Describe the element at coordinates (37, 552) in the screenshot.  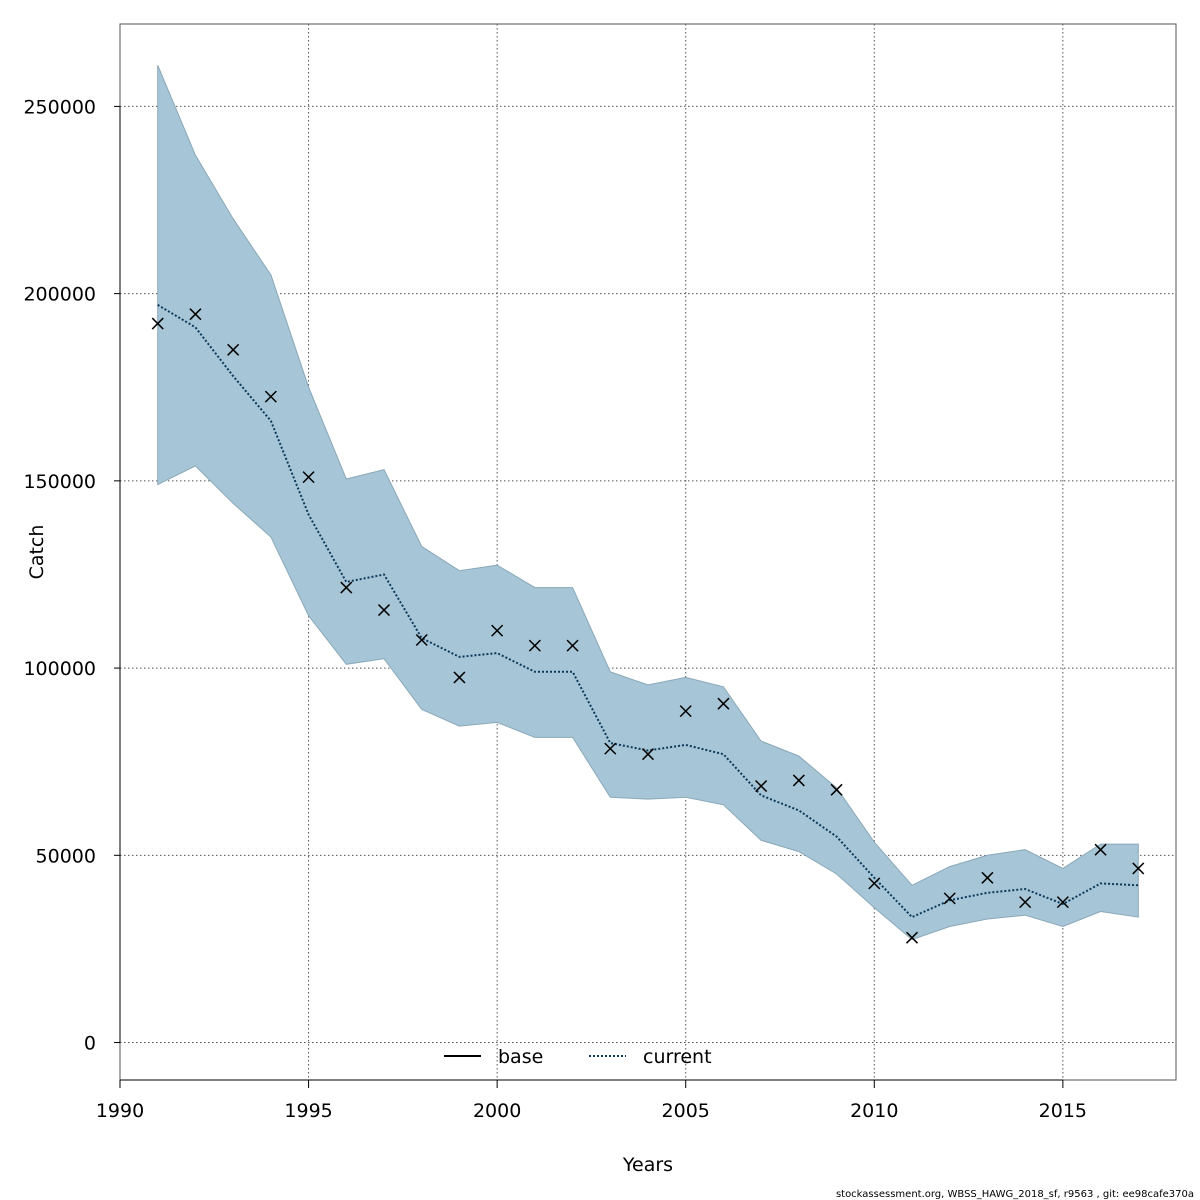
I see `y-axis-title: Catch` at that location.